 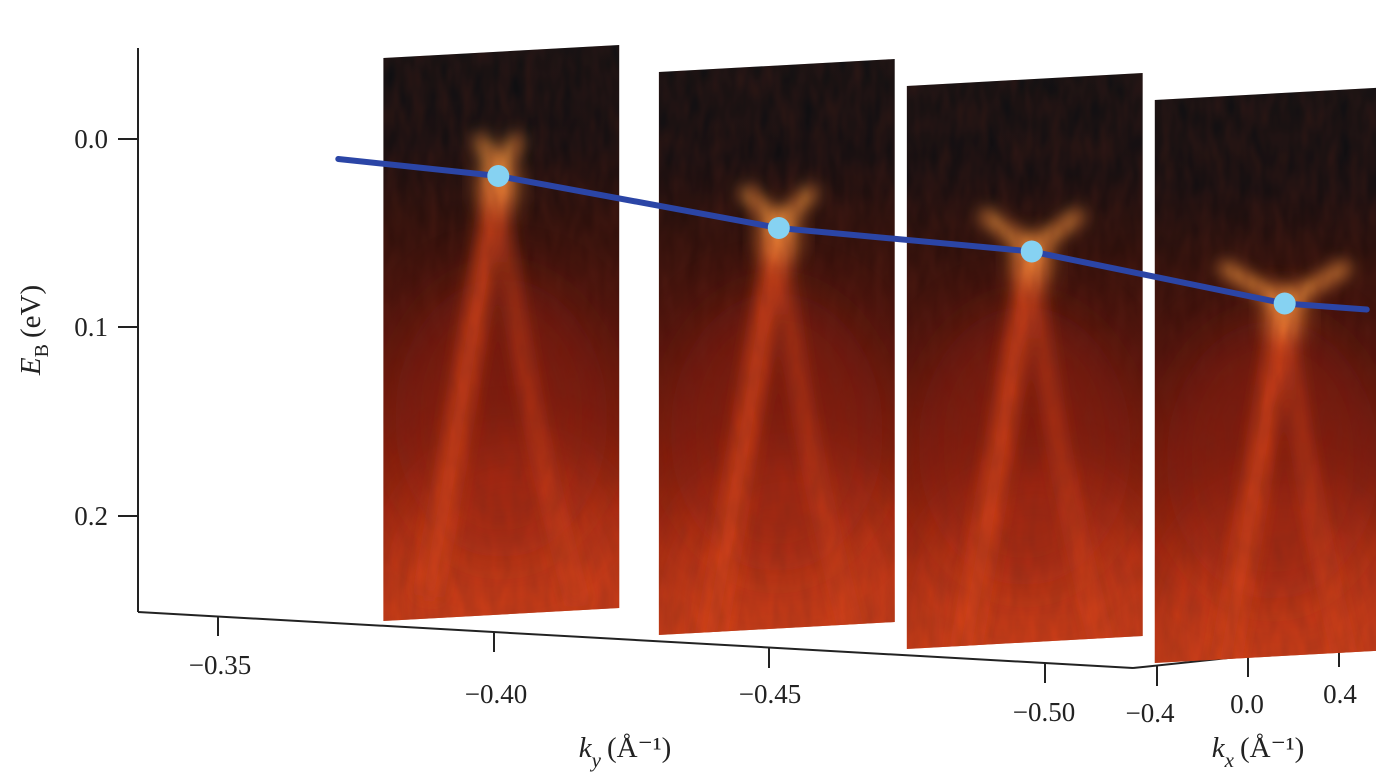 I want to click on x-tick-label: −0.45, so click(x=770, y=694).